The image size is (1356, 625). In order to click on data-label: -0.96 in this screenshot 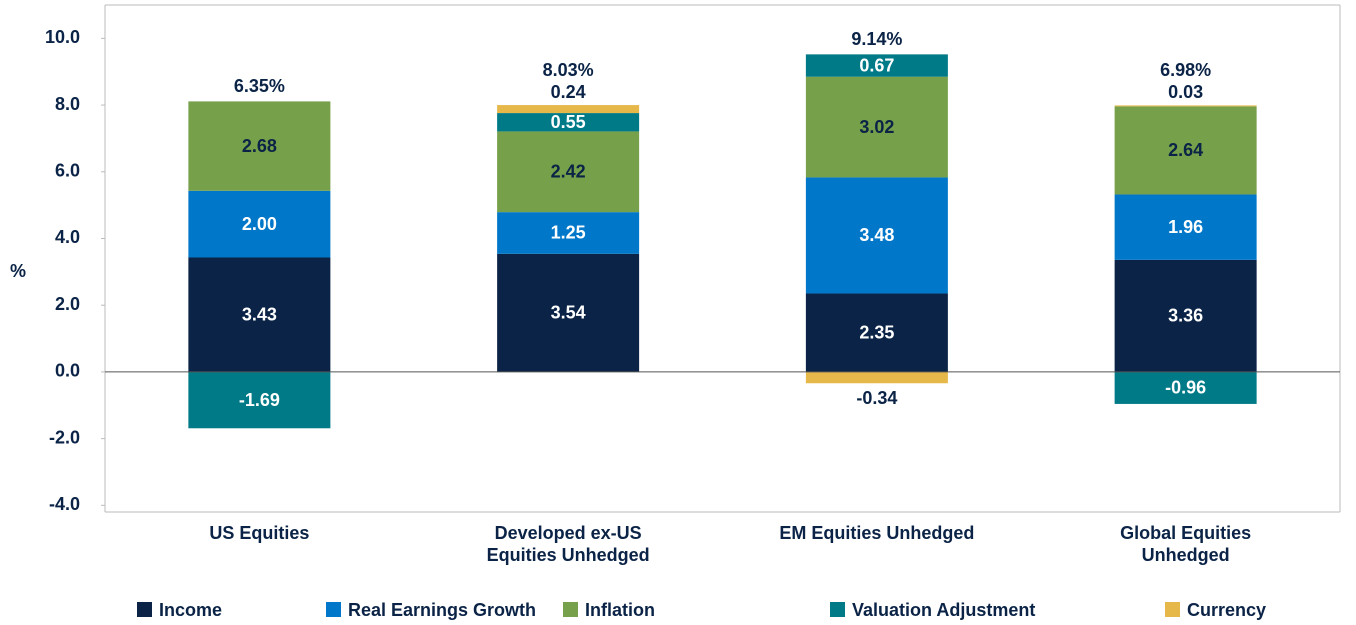, I will do `click(1185, 388)`.